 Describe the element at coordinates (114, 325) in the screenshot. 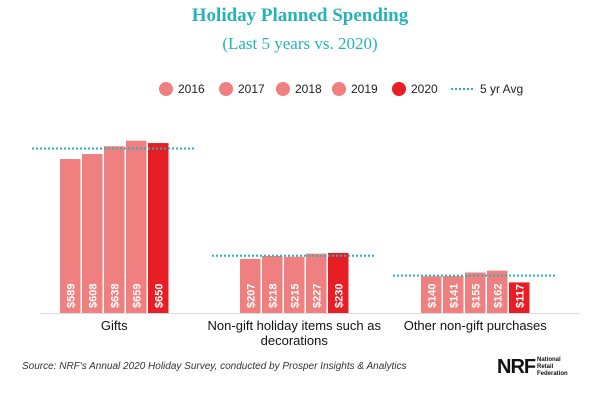

I see `category-label-0: Gifts` at that location.